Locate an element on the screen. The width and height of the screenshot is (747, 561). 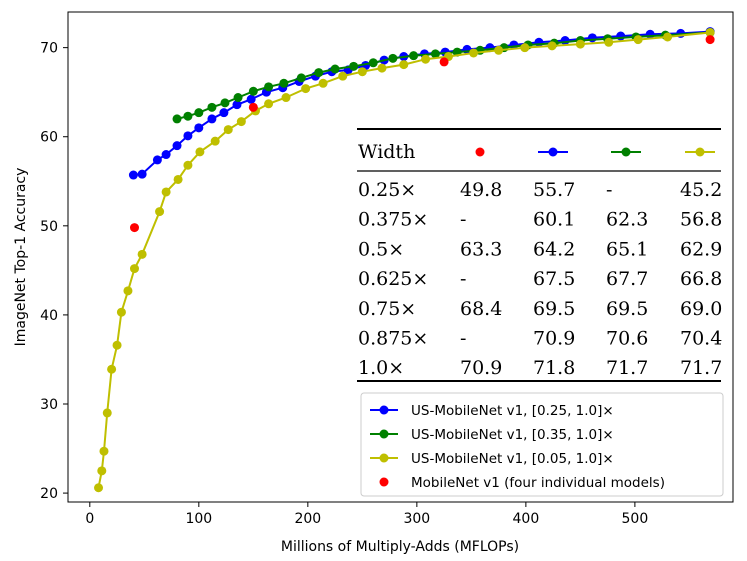
y-tick-label: 30 is located at coordinates (49, 405).